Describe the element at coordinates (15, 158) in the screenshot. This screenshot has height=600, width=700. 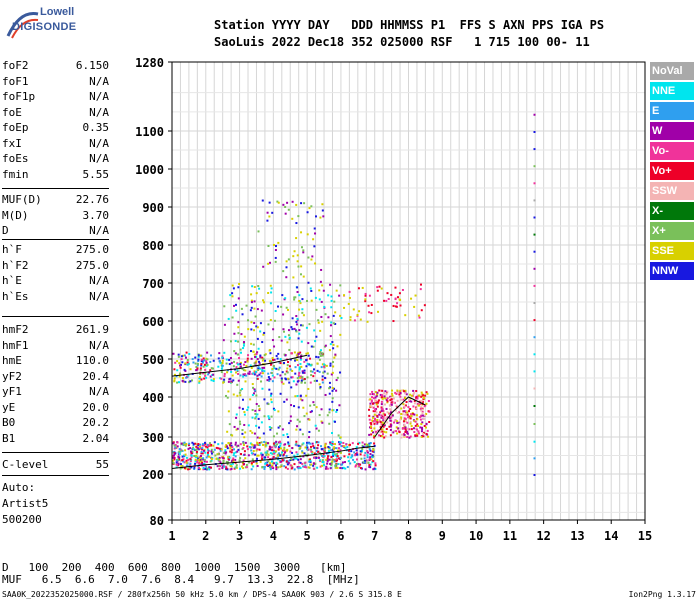
I see `param-name: foEs` at that location.